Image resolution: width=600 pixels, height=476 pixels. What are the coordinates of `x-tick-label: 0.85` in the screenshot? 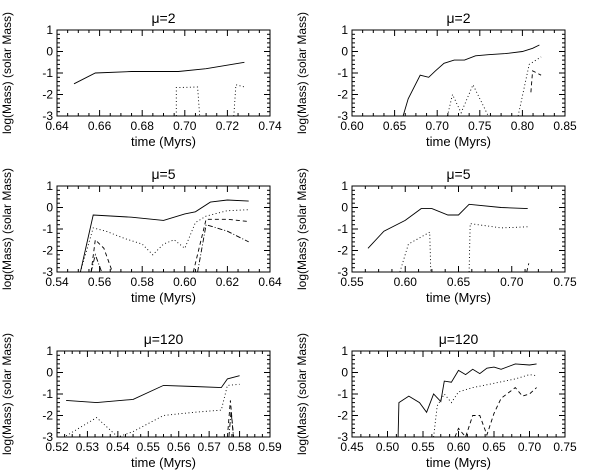 It's located at (565, 126).